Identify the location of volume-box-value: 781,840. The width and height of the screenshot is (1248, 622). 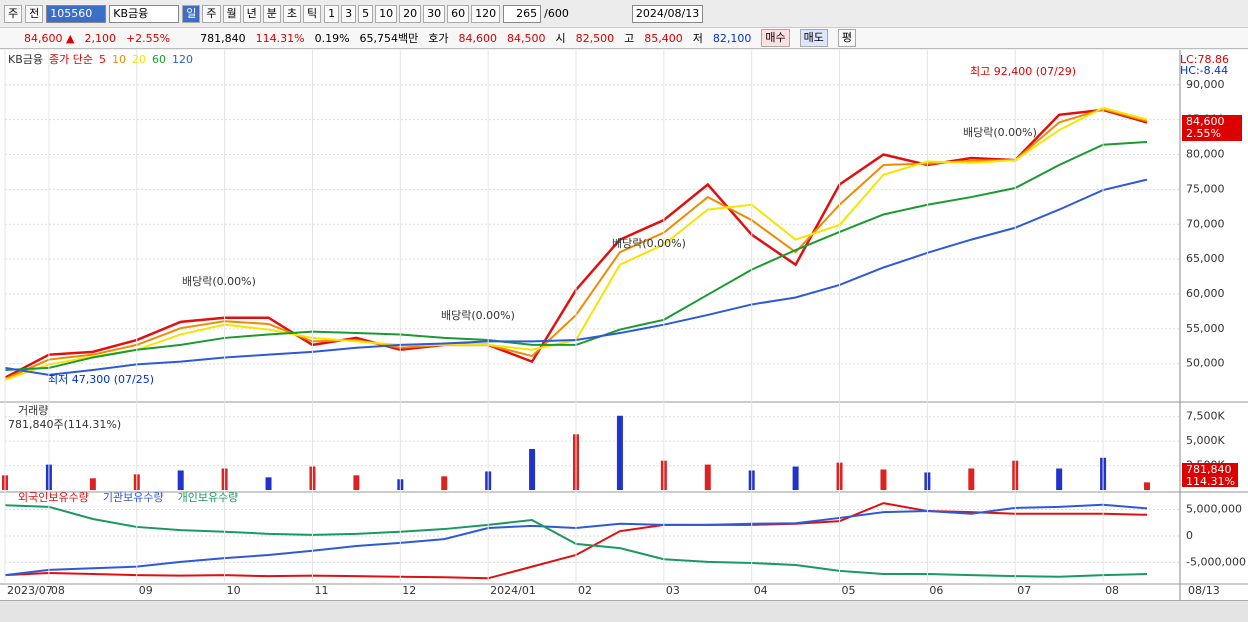
(1209, 469).